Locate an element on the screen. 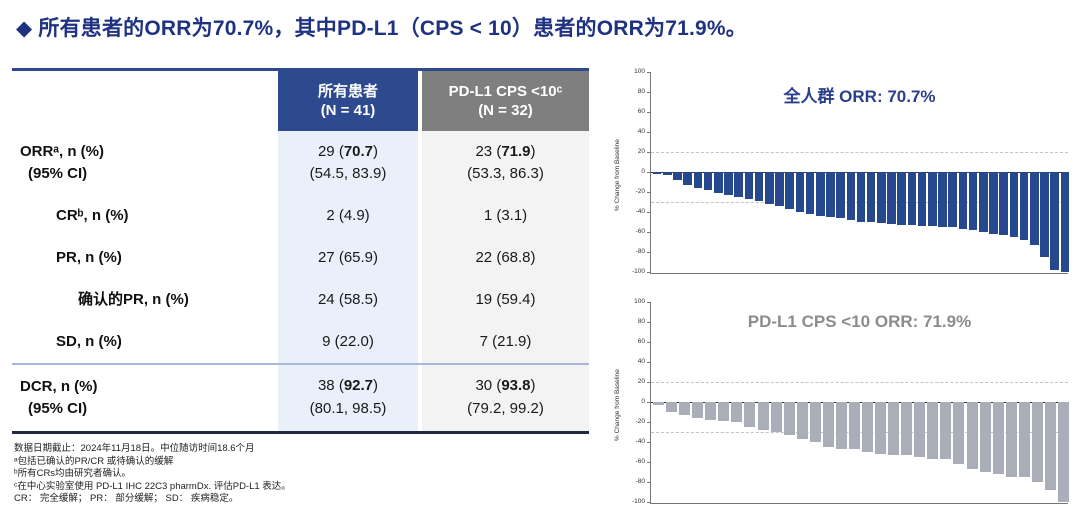 The height and width of the screenshot is (521, 1080). y-tick-label: -80 is located at coordinates (640, 481).